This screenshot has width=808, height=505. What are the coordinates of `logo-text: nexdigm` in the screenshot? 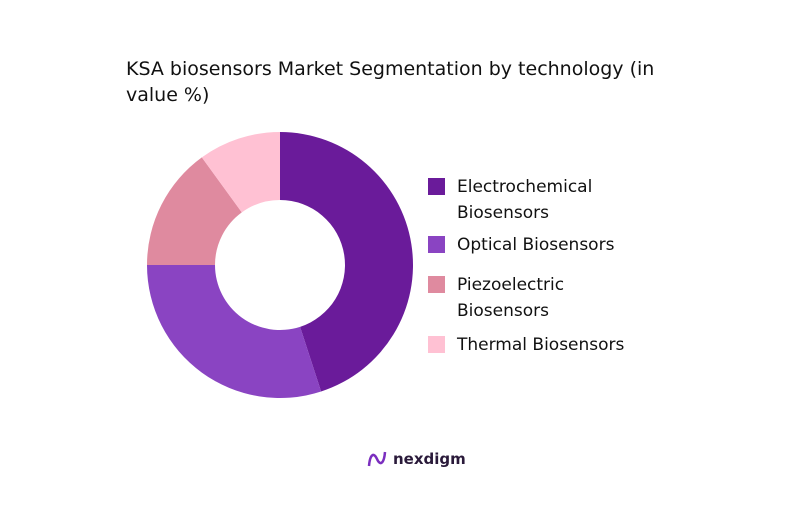 It's located at (429, 459).